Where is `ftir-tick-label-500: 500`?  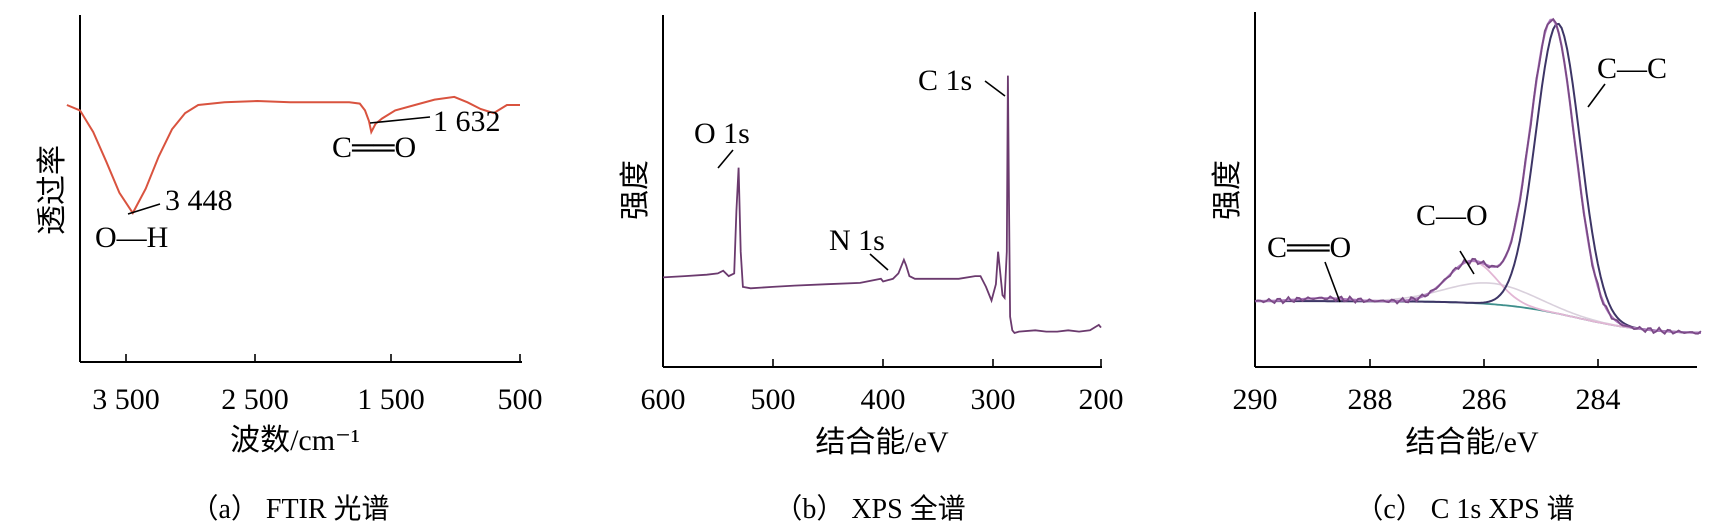 ftir-tick-label-500: 500 is located at coordinates (520, 399).